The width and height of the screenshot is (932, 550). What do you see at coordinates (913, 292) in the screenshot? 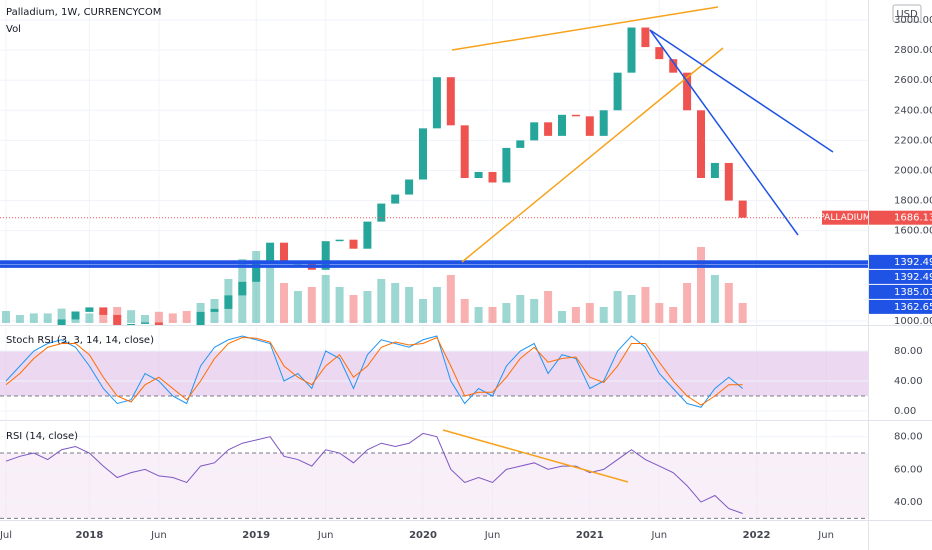
I see `level-label: 1385.03` at bounding box center [913, 292].